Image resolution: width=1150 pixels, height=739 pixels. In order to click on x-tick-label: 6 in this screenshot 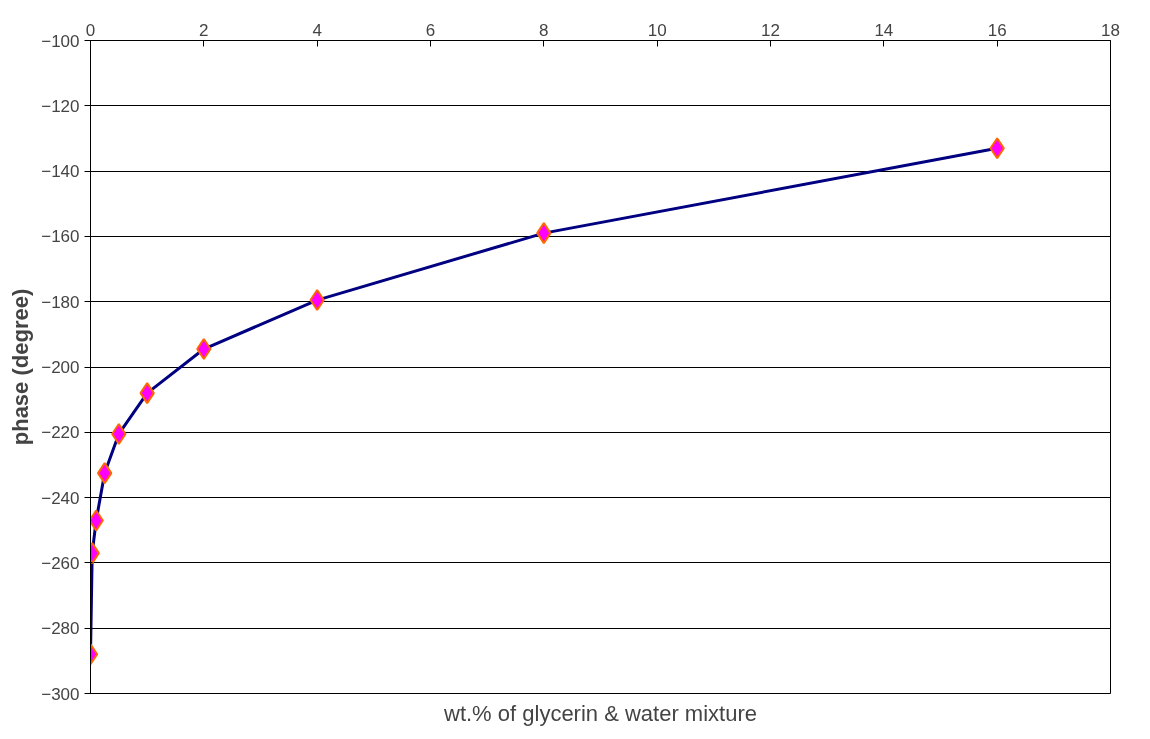, I will do `click(430, 30)`.